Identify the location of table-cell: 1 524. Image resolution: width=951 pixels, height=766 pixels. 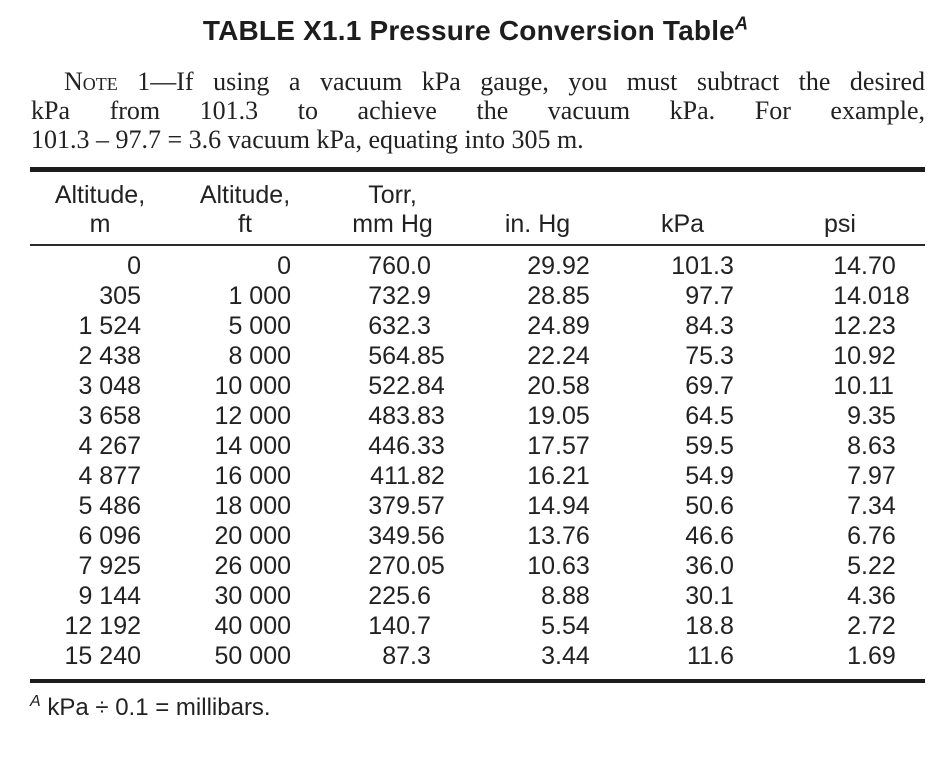
(109, 326).